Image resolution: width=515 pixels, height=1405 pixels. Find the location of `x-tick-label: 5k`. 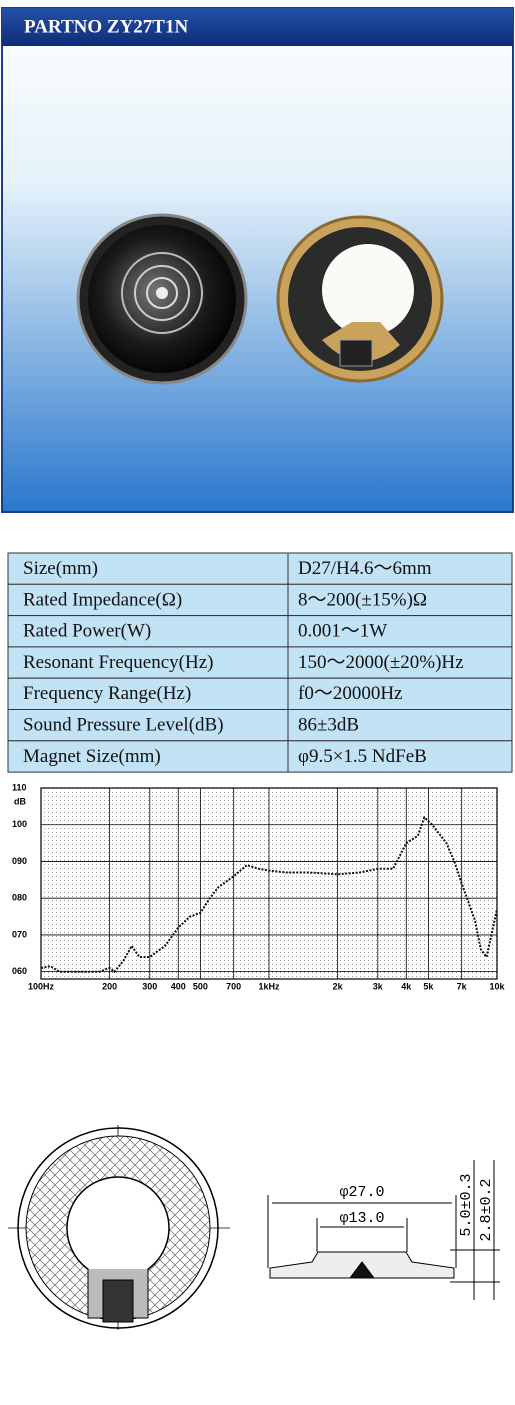

x-tick-label: 5k is located at coordinates (428, 986).